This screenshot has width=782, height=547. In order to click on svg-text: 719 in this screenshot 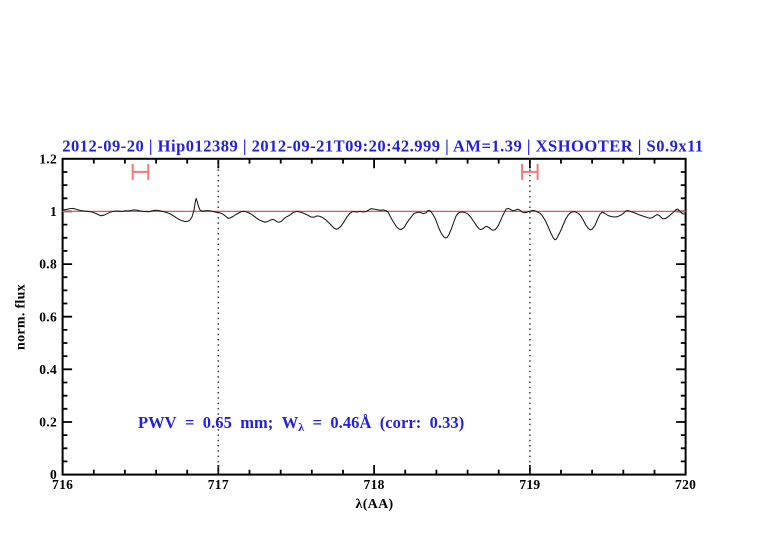, I will do `click(529, 484)`.